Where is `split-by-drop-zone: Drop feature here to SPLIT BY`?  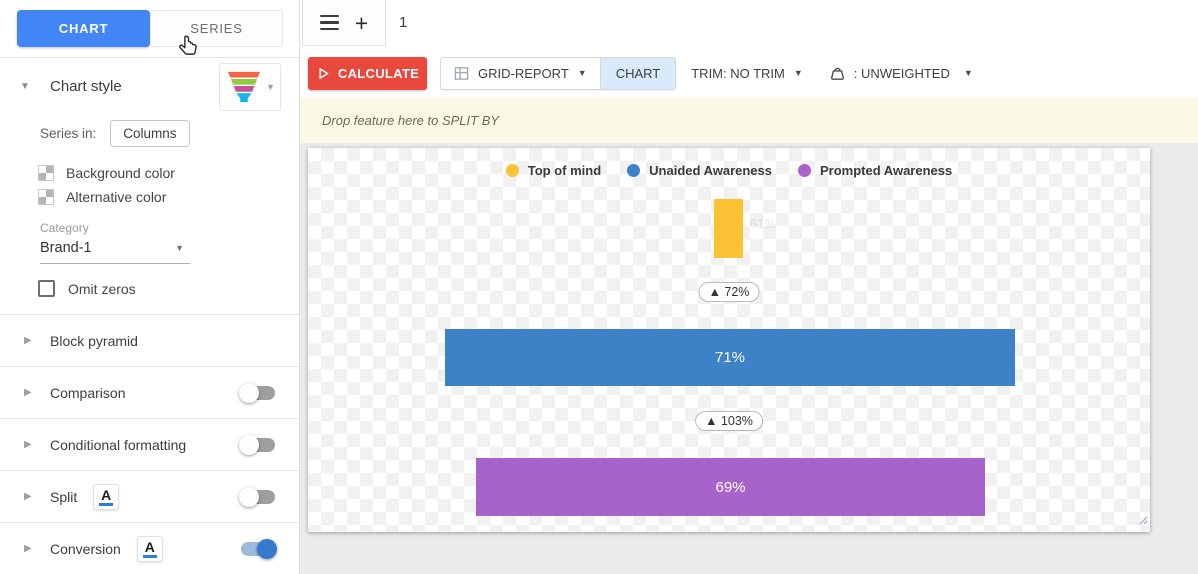 split-by-drop-zone: Drop feature here to SPLIT BY is located at coordinates (749, 120).